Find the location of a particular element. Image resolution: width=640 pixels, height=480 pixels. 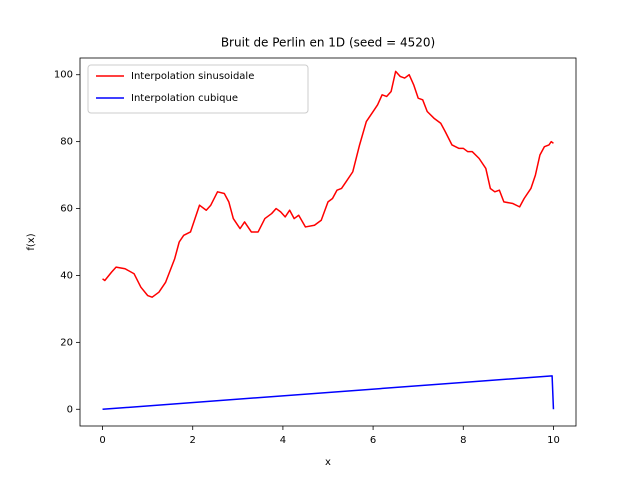

x-tick-label: 2 is located at coordinates (193, 440).